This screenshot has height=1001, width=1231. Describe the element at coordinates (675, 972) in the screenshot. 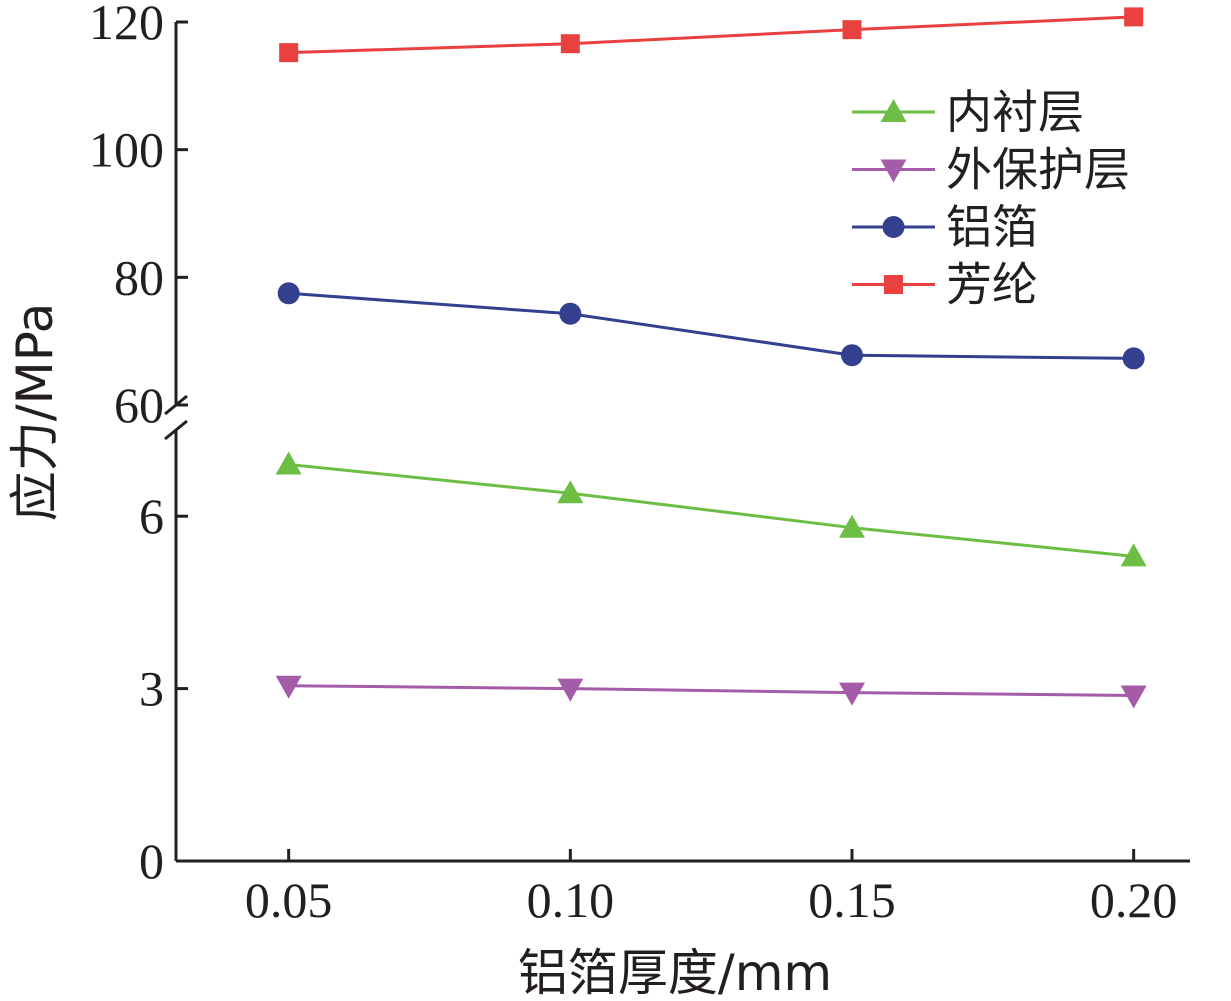

I see `x-axis-title: 铝箔厚度/mm` at that location.